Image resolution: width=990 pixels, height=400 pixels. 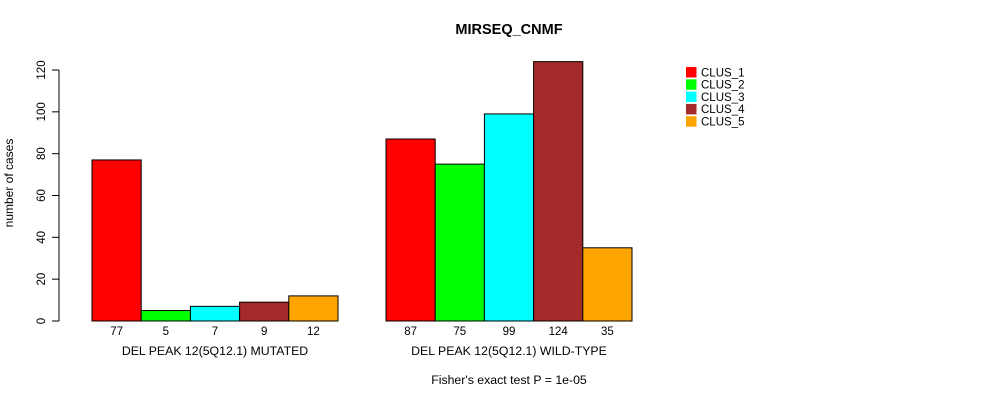 I want to click on legend-label: CLUS_2, so click(x=722, y=86).